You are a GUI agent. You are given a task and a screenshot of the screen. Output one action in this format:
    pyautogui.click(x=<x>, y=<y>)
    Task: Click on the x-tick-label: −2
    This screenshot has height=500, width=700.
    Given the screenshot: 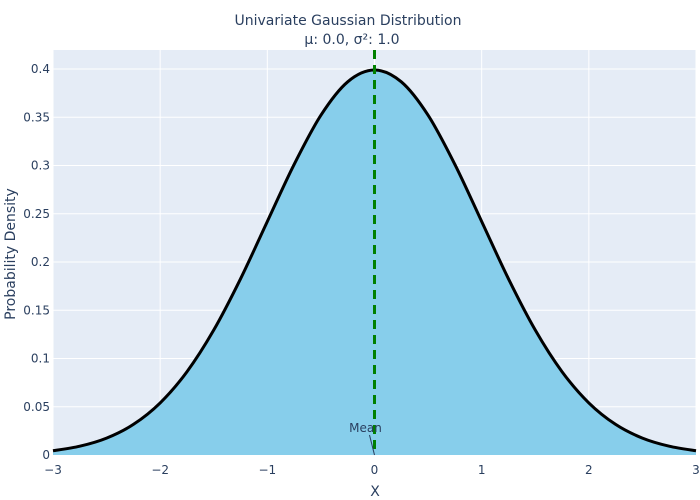 What is the action you would take?
    pyautogui.click(x=160, y=470)
    